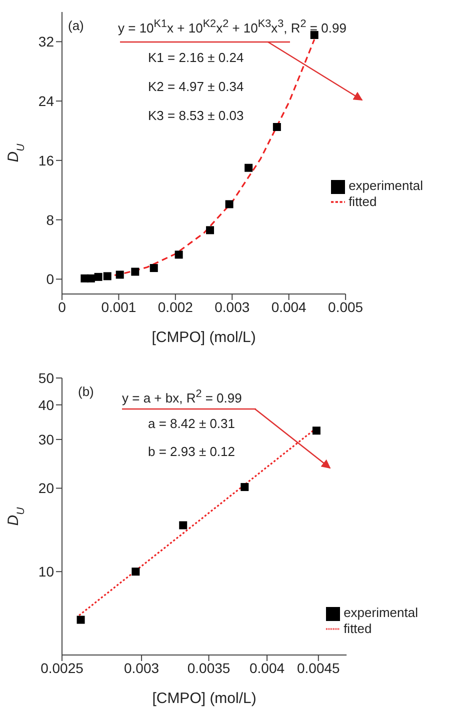 This screenshot has height=711, width=468. I want to click on annotation: a = 8.42 ± 0.31, so click(192, 423).